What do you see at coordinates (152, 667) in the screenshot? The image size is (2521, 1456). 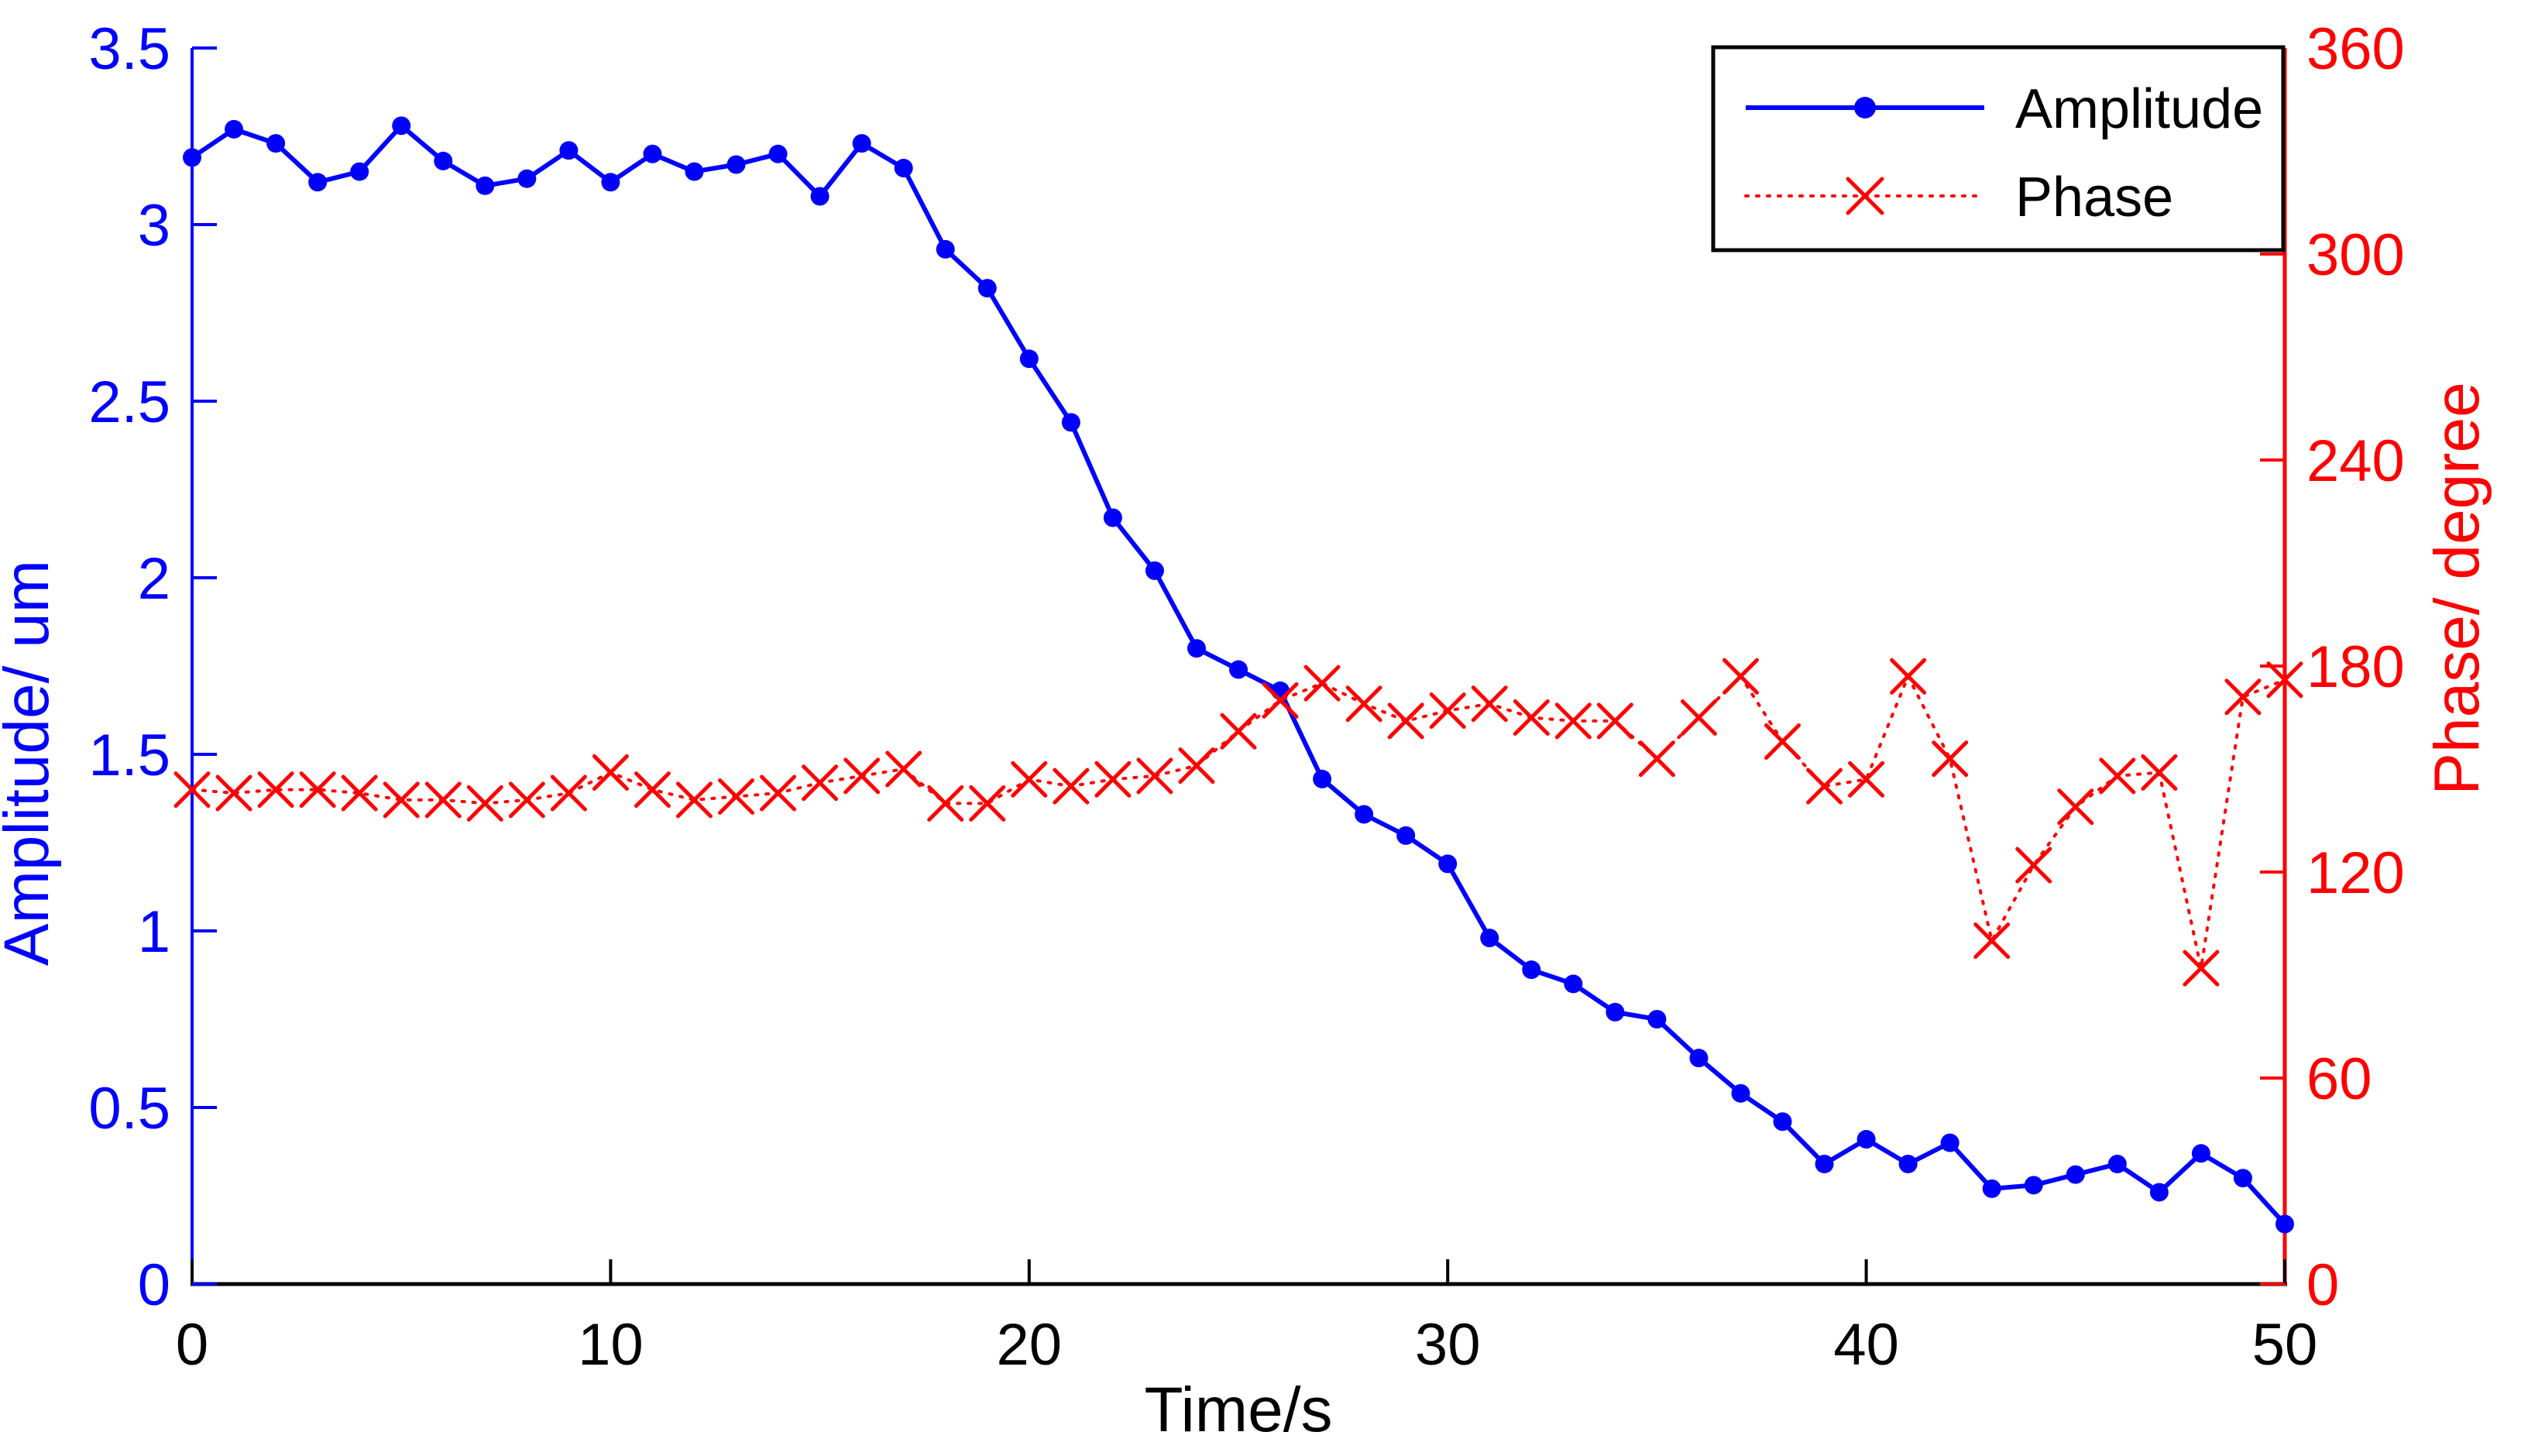 I see `left-y-axis: 0 0.5 1 1.5 2 2.5 3 3.5` at bounding box center [152, 667].